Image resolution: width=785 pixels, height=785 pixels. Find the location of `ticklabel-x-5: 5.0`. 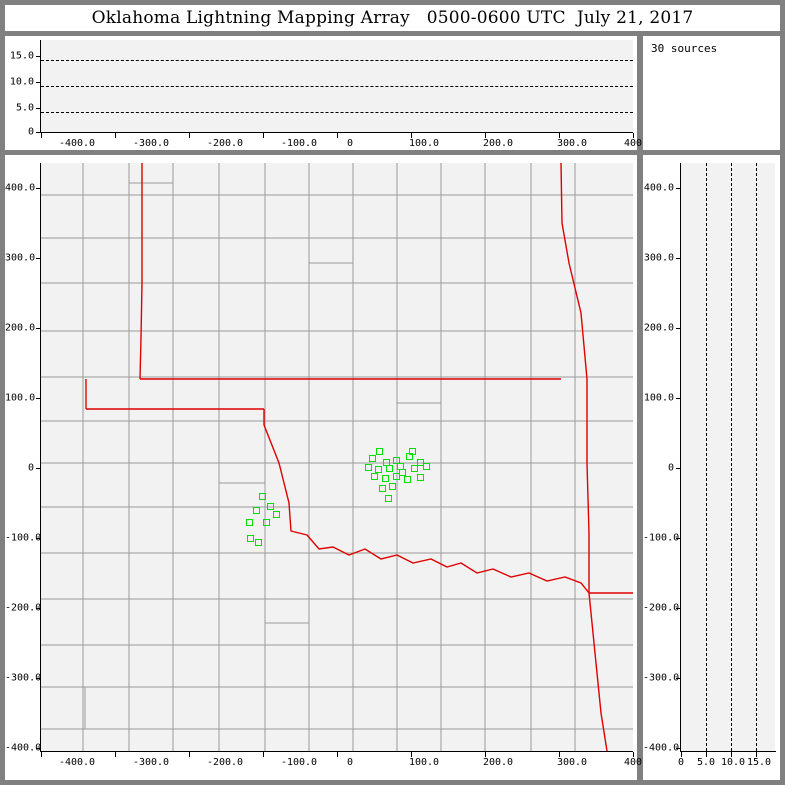

ticklabel-x-5: 5.0 is located at coordinates (706, 762).